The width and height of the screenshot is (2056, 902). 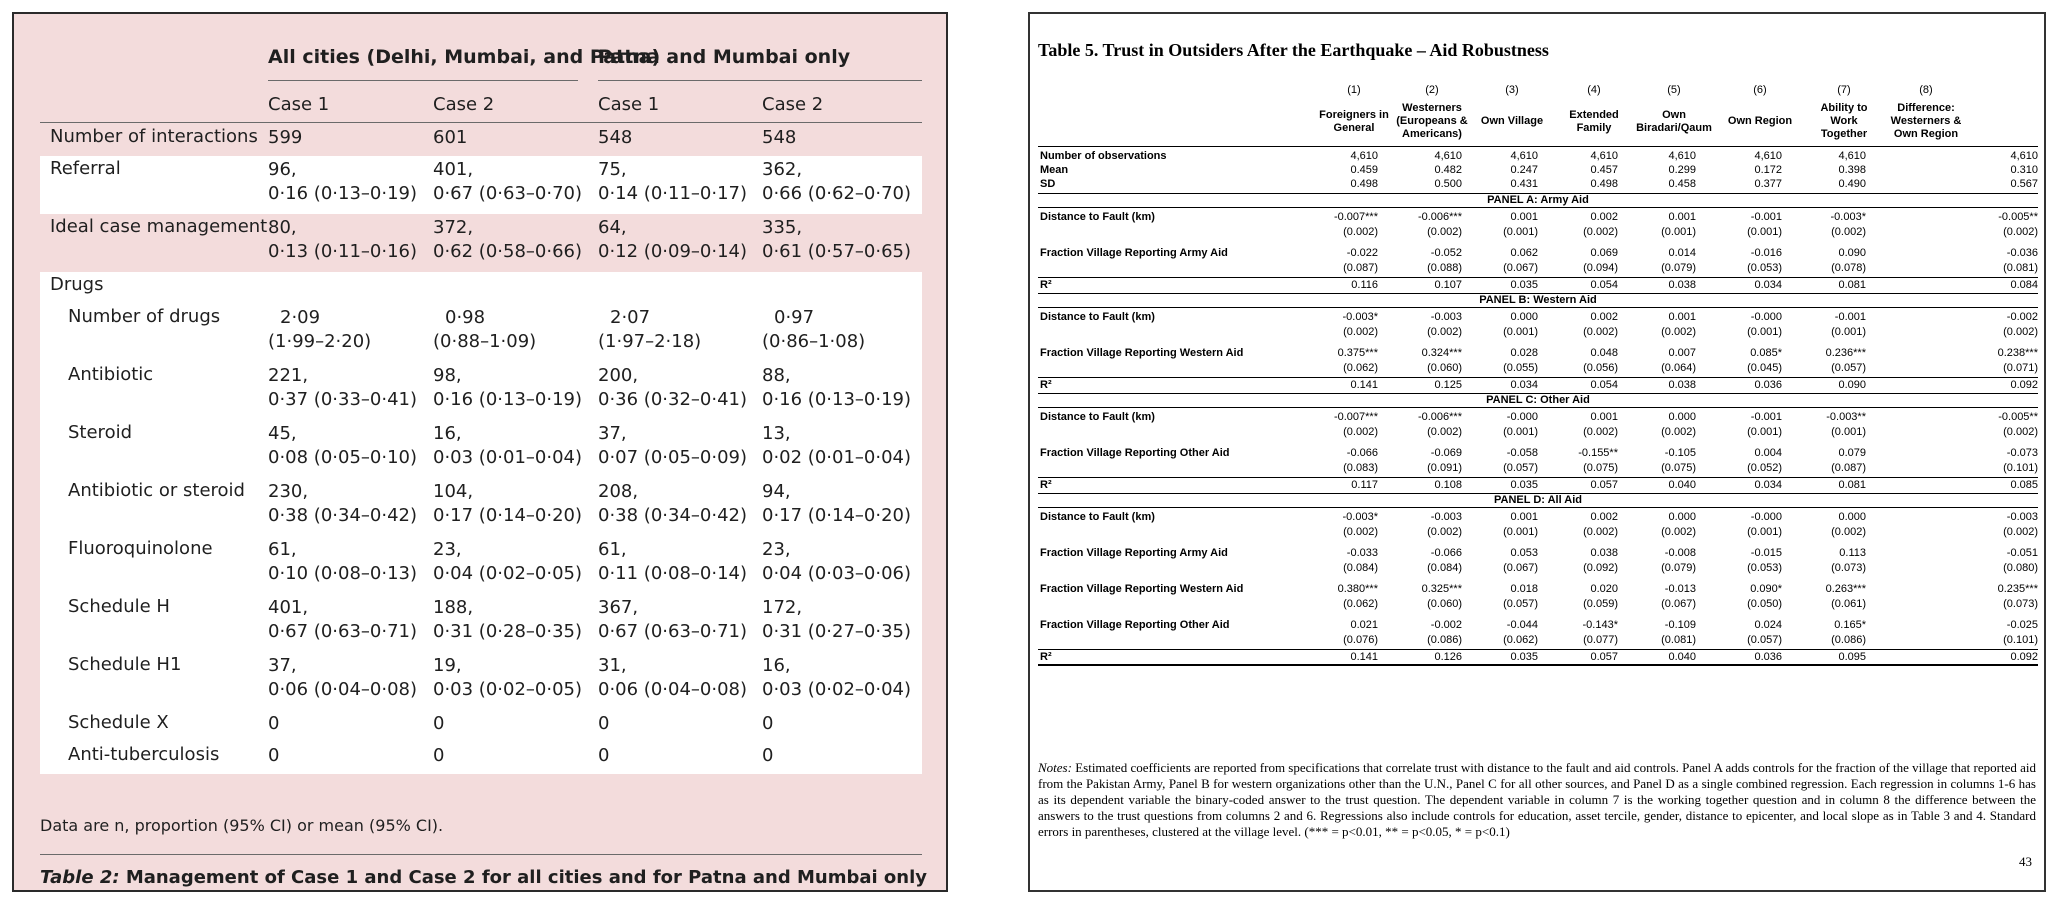 What do you see at coordinates (1432, 108) in the screenshot?
I see `column-header: Westerners` at bounding box center [1432, 108].